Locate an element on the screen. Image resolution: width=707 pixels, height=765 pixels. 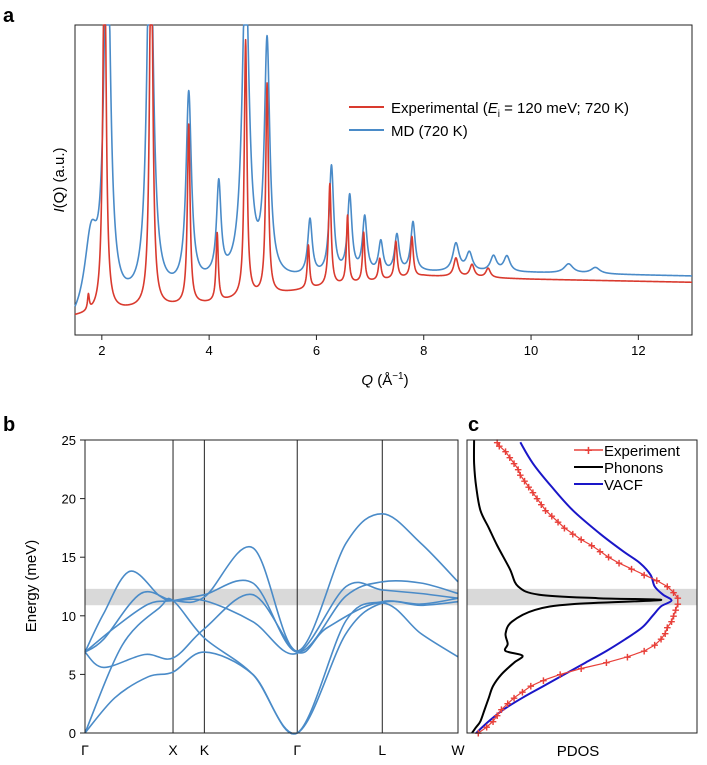
experiment-marker-29: + is located at coordinates (619, 563).